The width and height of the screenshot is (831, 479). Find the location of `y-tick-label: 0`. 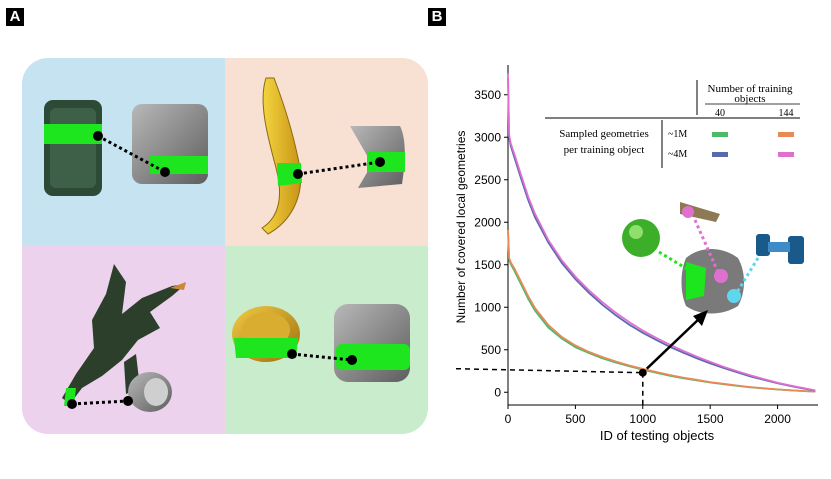

y-tick-label: 0 is located at coordinates (497, 392).